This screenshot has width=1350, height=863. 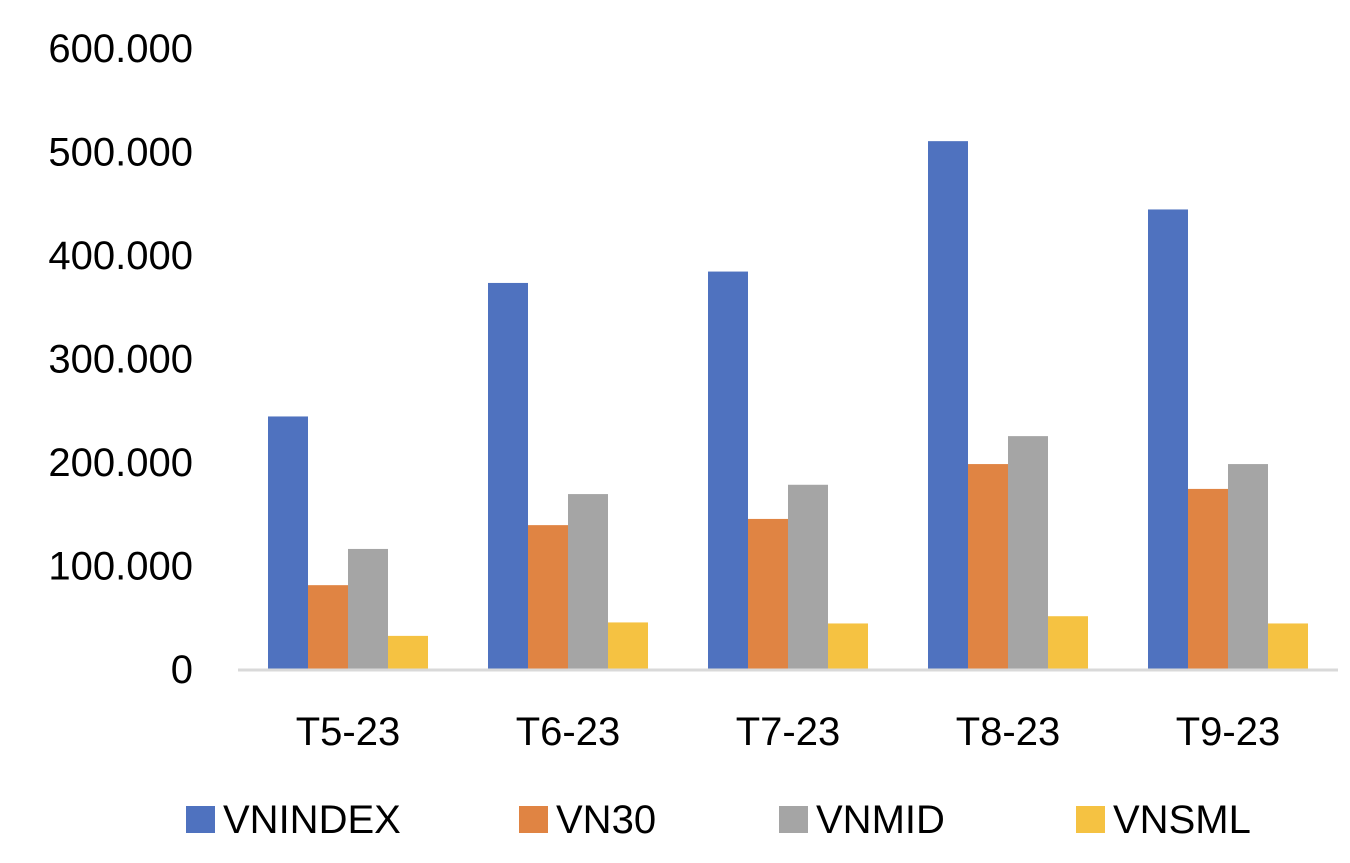 I want to click on y-tick-label: 300.000, so click(x=120, y=360).